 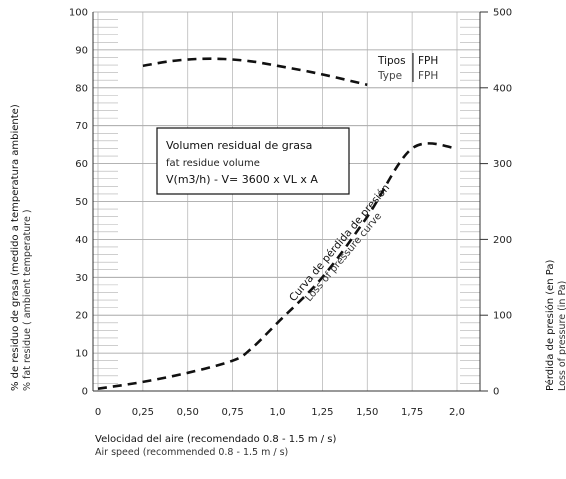 What do you see at coordinates (496, 392) in the screenshot?
I see `y-right-tick-label: 0` at bounding box center [496, 392].